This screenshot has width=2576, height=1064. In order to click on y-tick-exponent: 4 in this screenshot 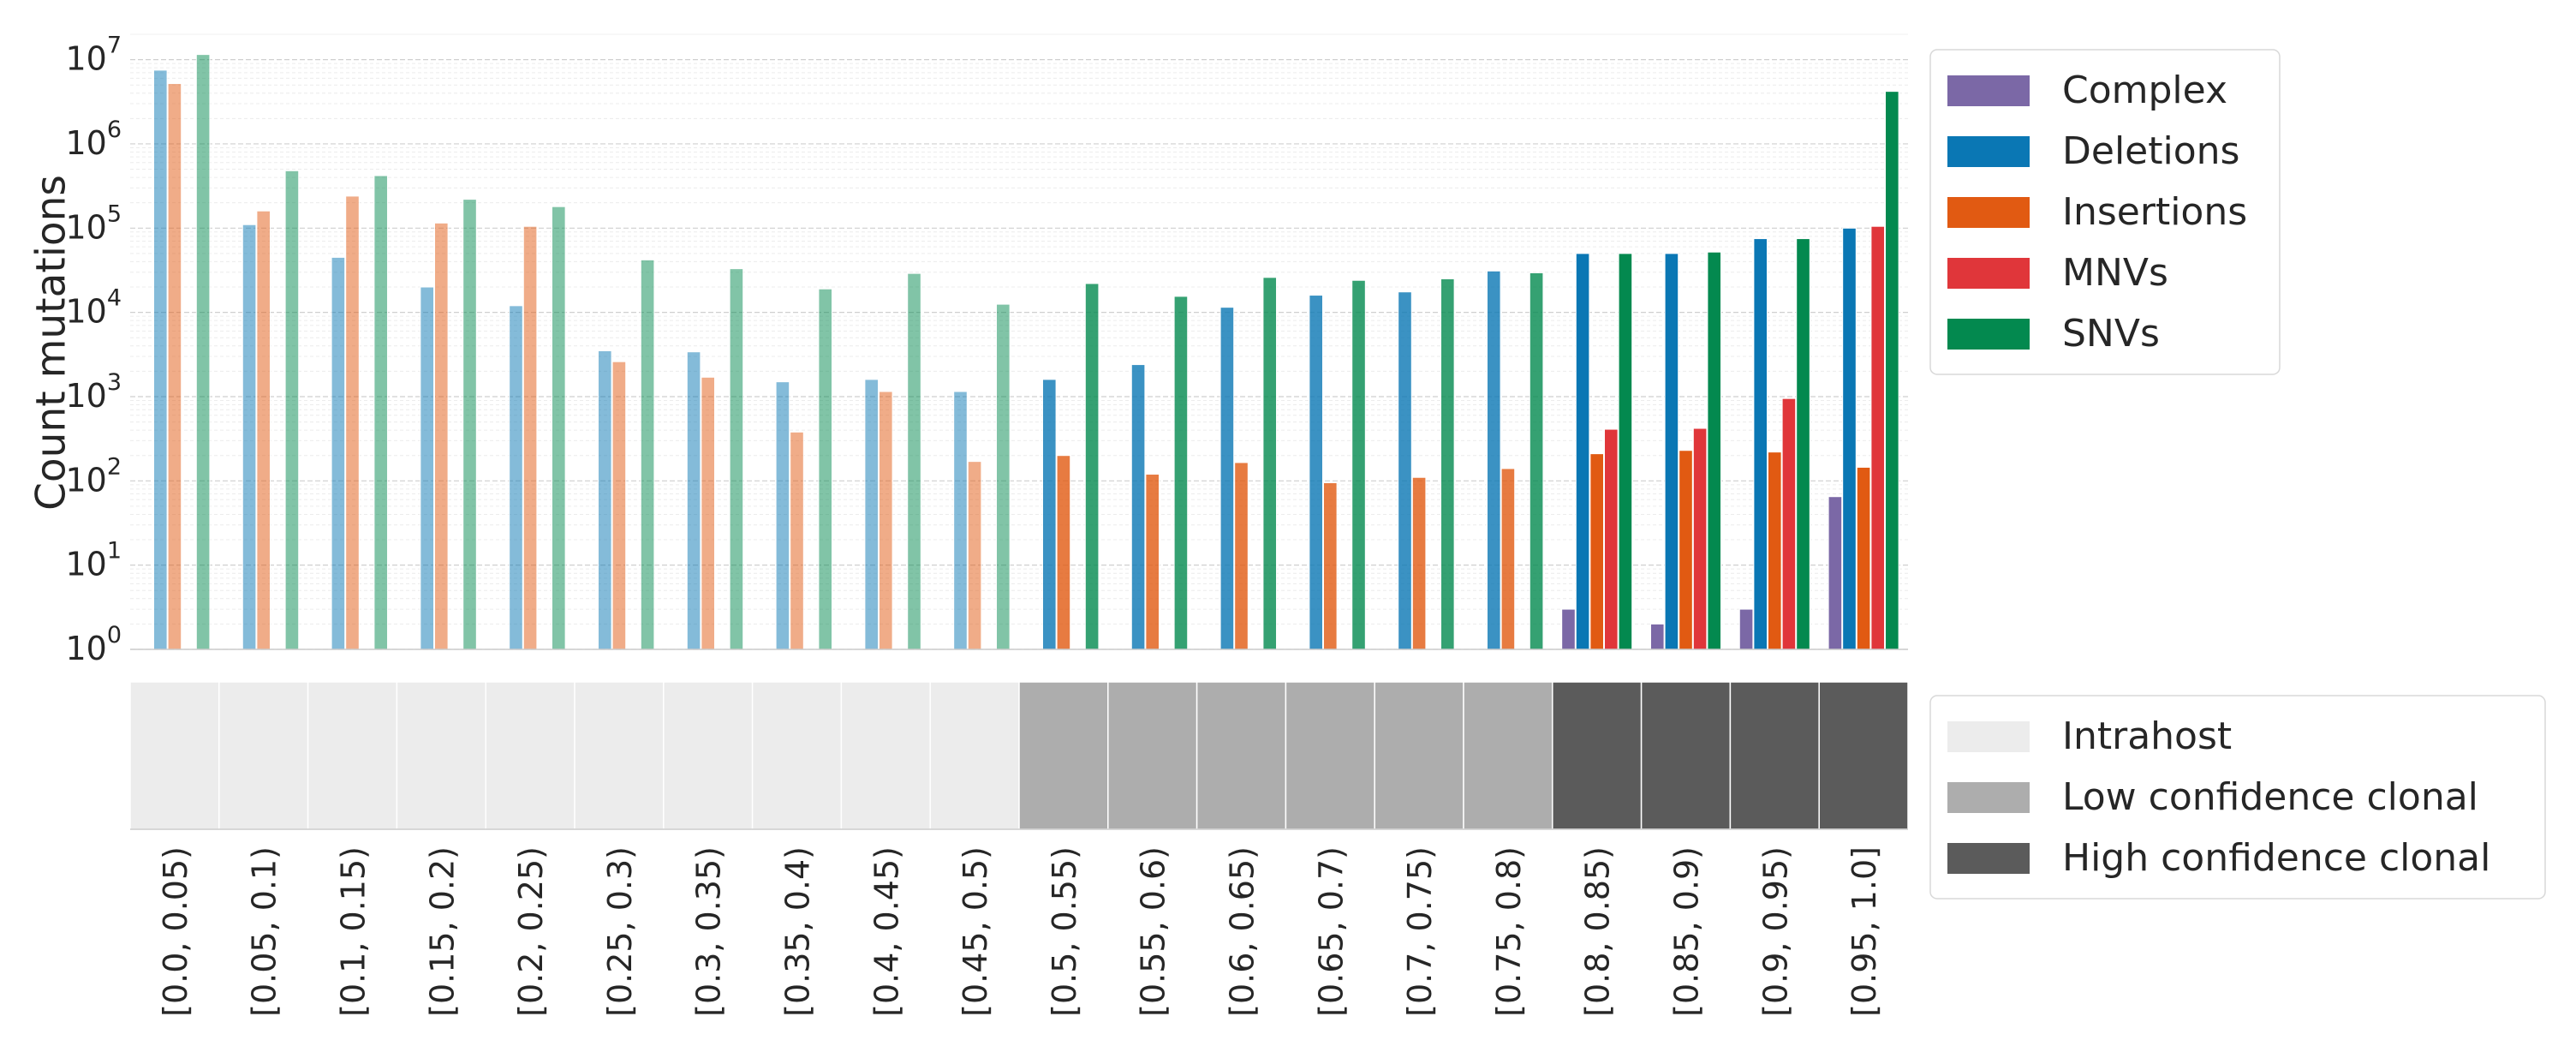, I will do `click(115, 298)`.